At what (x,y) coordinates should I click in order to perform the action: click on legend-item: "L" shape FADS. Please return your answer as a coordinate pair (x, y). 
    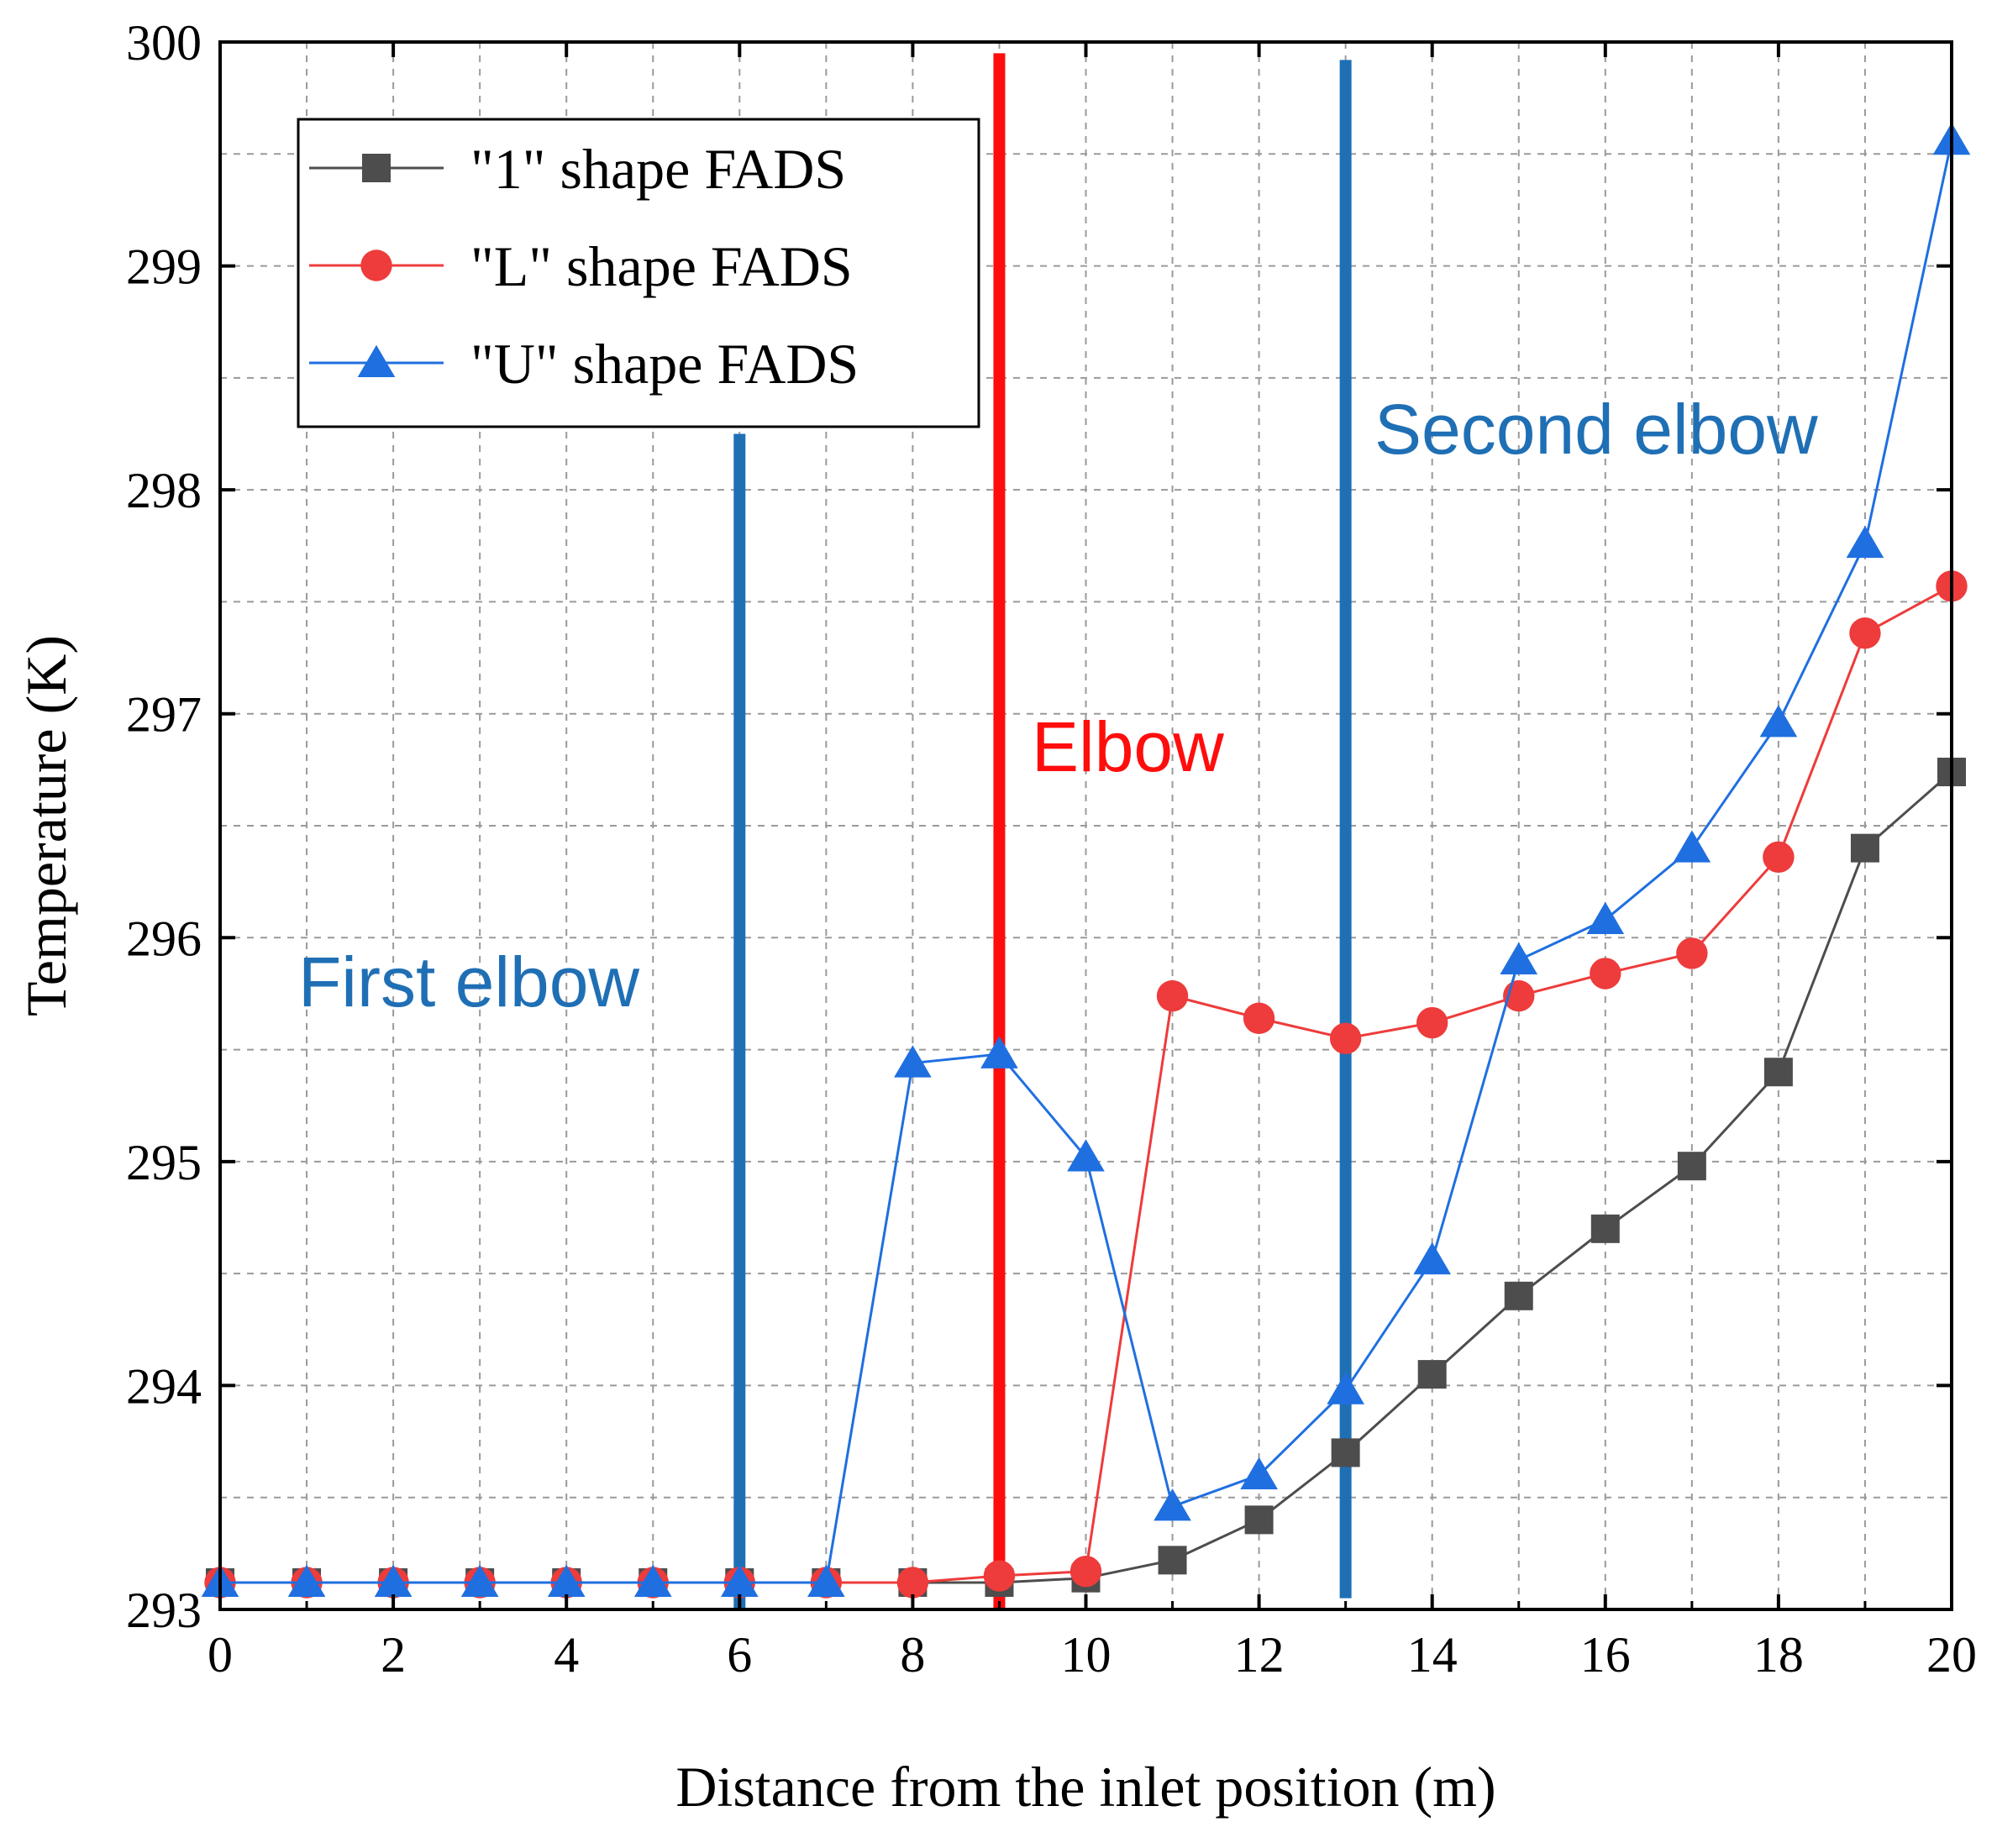
    Looking at the image, I should click on (581, 266).